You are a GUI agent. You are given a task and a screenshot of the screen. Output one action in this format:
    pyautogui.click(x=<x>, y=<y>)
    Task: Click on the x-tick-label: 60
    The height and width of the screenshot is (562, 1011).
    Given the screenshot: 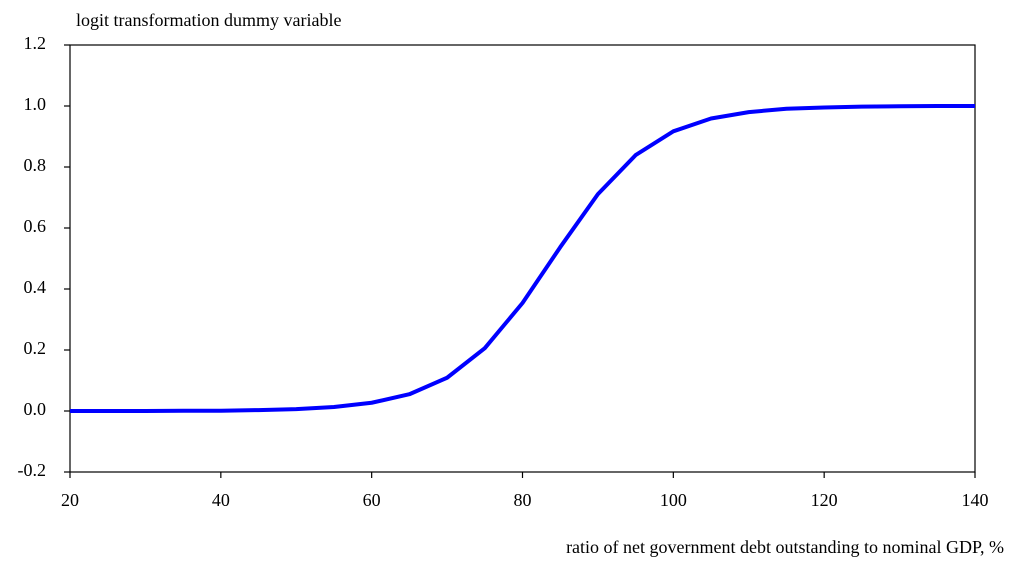 What is the action you would take?
    pyautogui.click(x=372, y=500)
    